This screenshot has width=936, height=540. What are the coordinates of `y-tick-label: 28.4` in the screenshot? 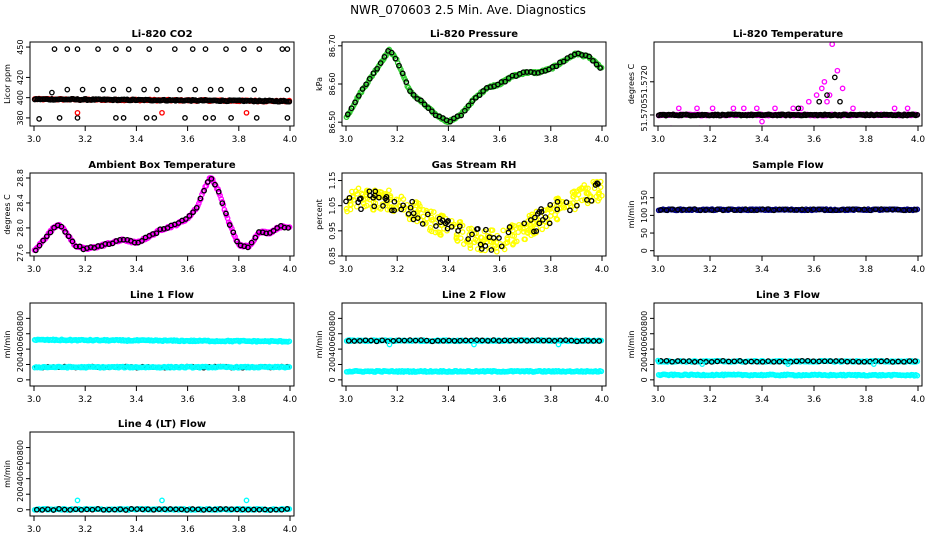 It's located at (20, 203).